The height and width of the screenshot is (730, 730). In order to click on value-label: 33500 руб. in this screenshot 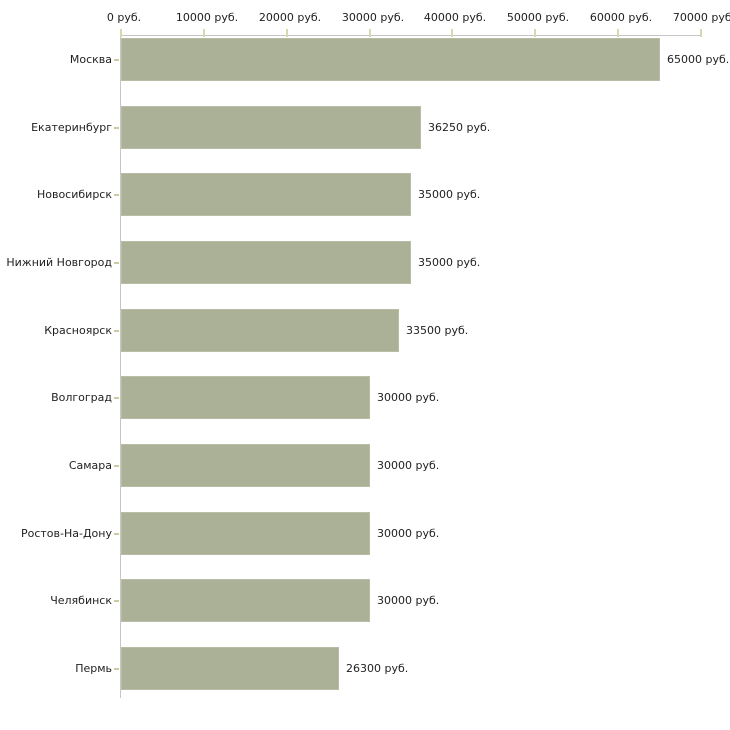, I will do `click(437, 330)`.